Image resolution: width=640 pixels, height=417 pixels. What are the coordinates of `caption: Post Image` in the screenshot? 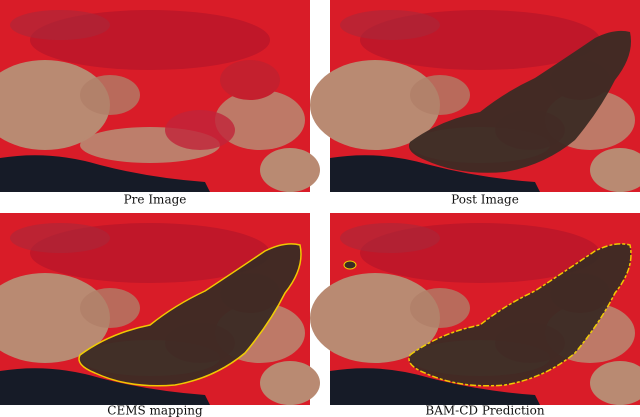 It's located at (485, 200).